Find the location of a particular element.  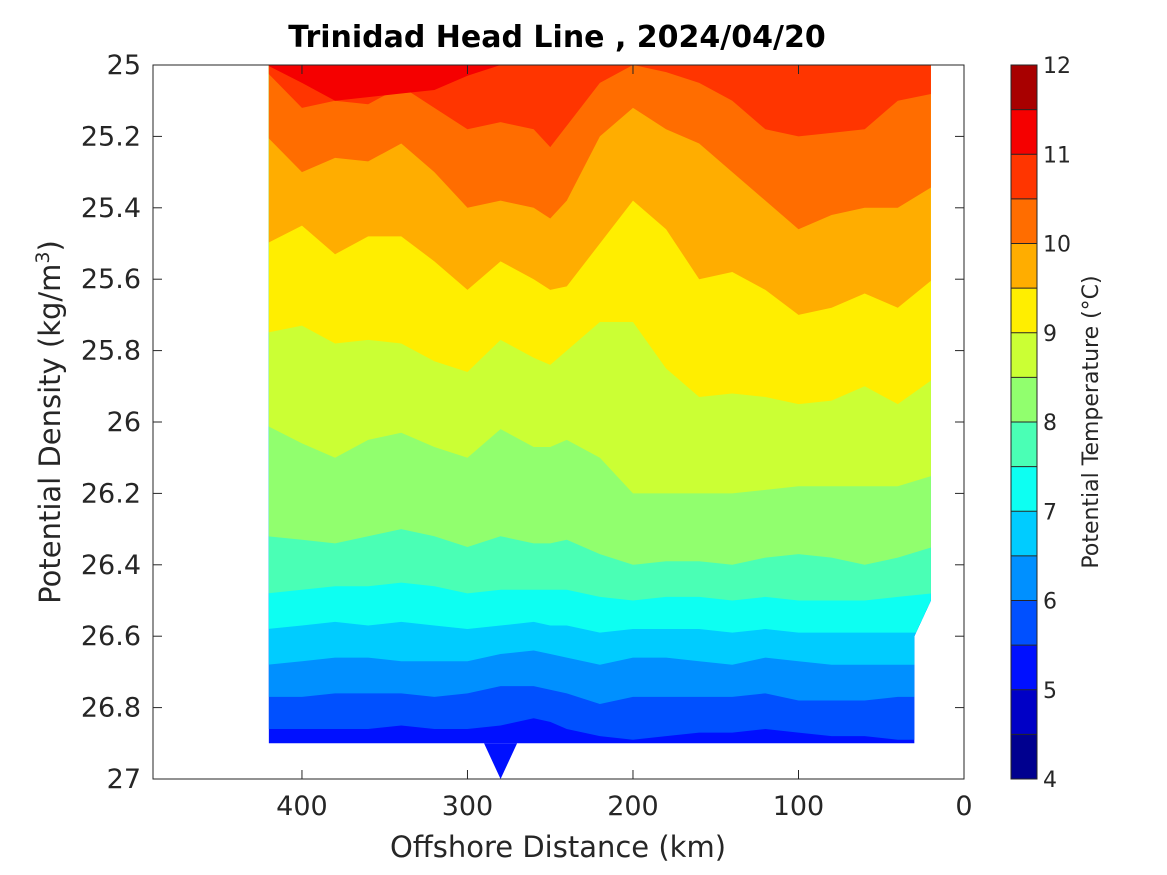

bottom-notch is located at coordinates (501, 761).